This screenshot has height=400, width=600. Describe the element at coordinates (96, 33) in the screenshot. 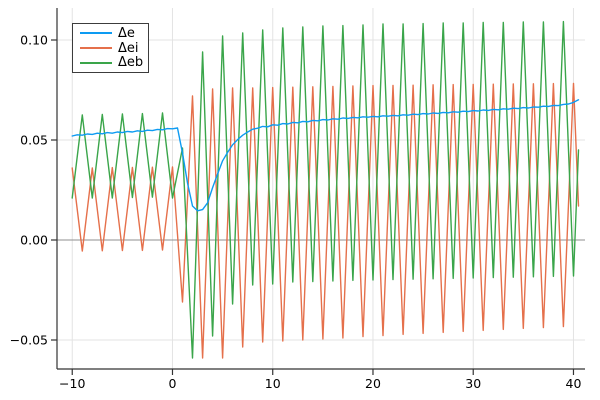

I see `legend-line-swatch-de` at that location.